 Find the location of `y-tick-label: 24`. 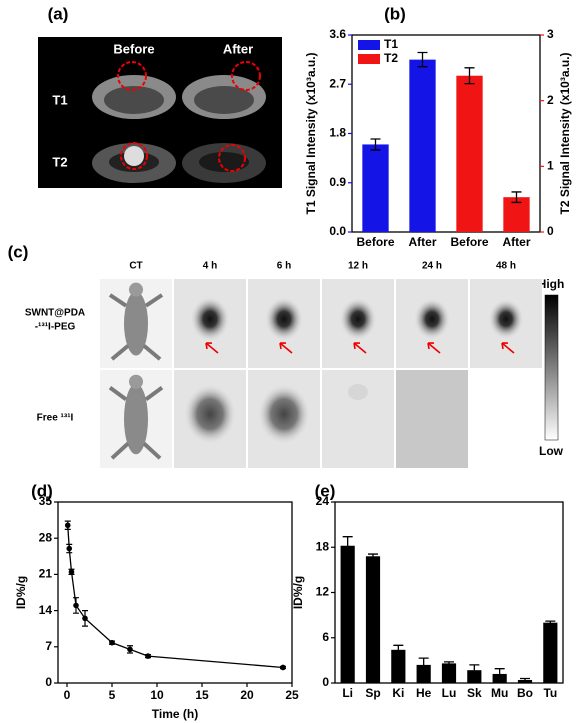

y-tick-label: 24 is located at coordinates (323, 501).